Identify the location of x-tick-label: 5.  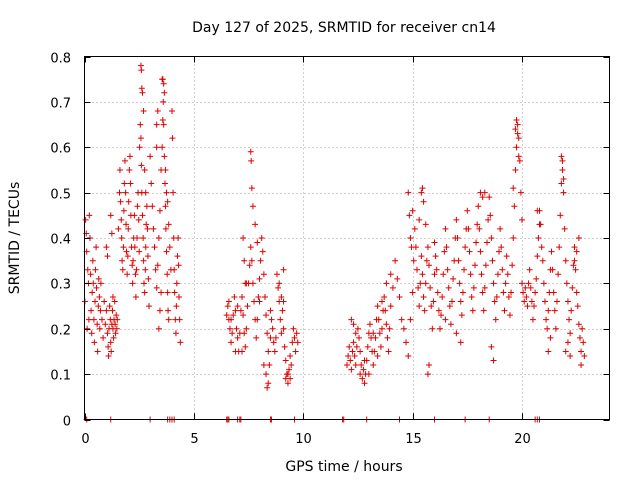
(194, 439).